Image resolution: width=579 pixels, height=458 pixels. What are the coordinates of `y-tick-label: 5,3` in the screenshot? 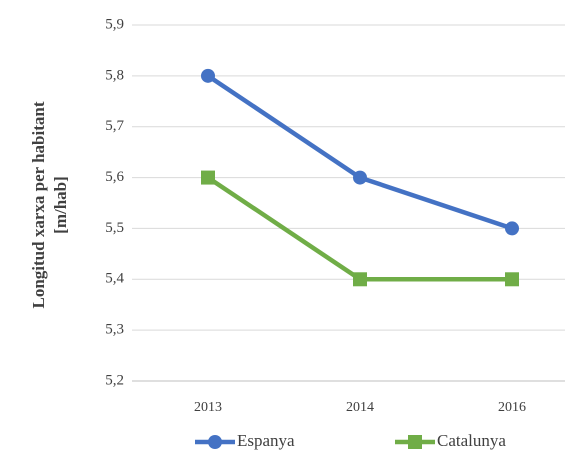 It's located at (114, 330).